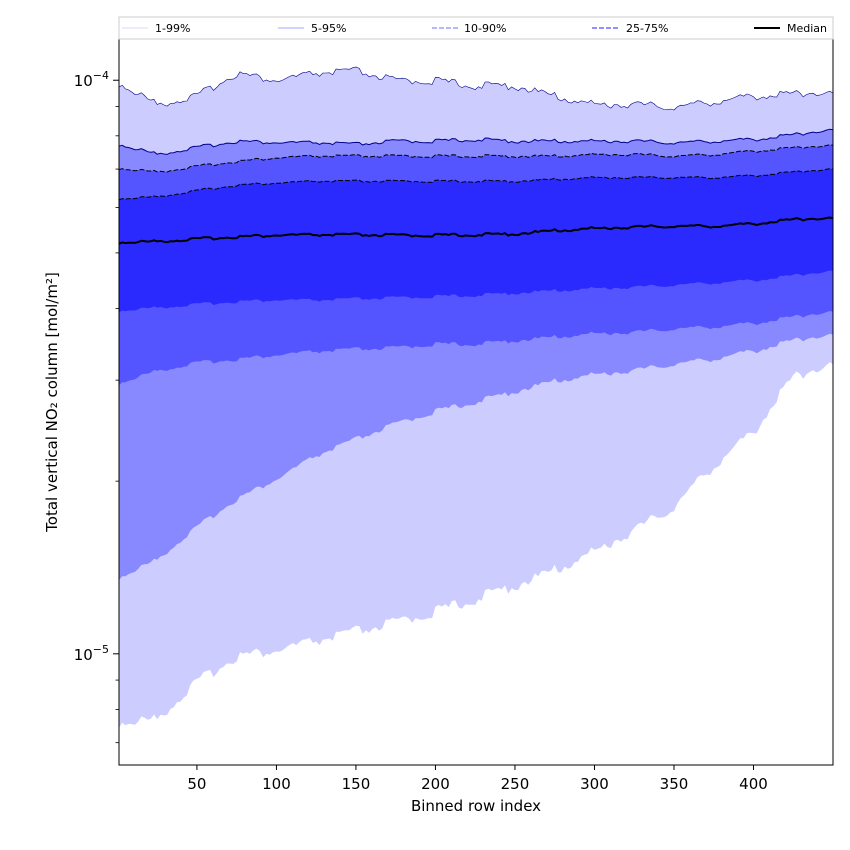 The height and width of the screenshot is (850, 850). Describe the element at coordinates (91, 79) in the screenshot. I see `y-tick-label: 10⁻⁴` at that location.